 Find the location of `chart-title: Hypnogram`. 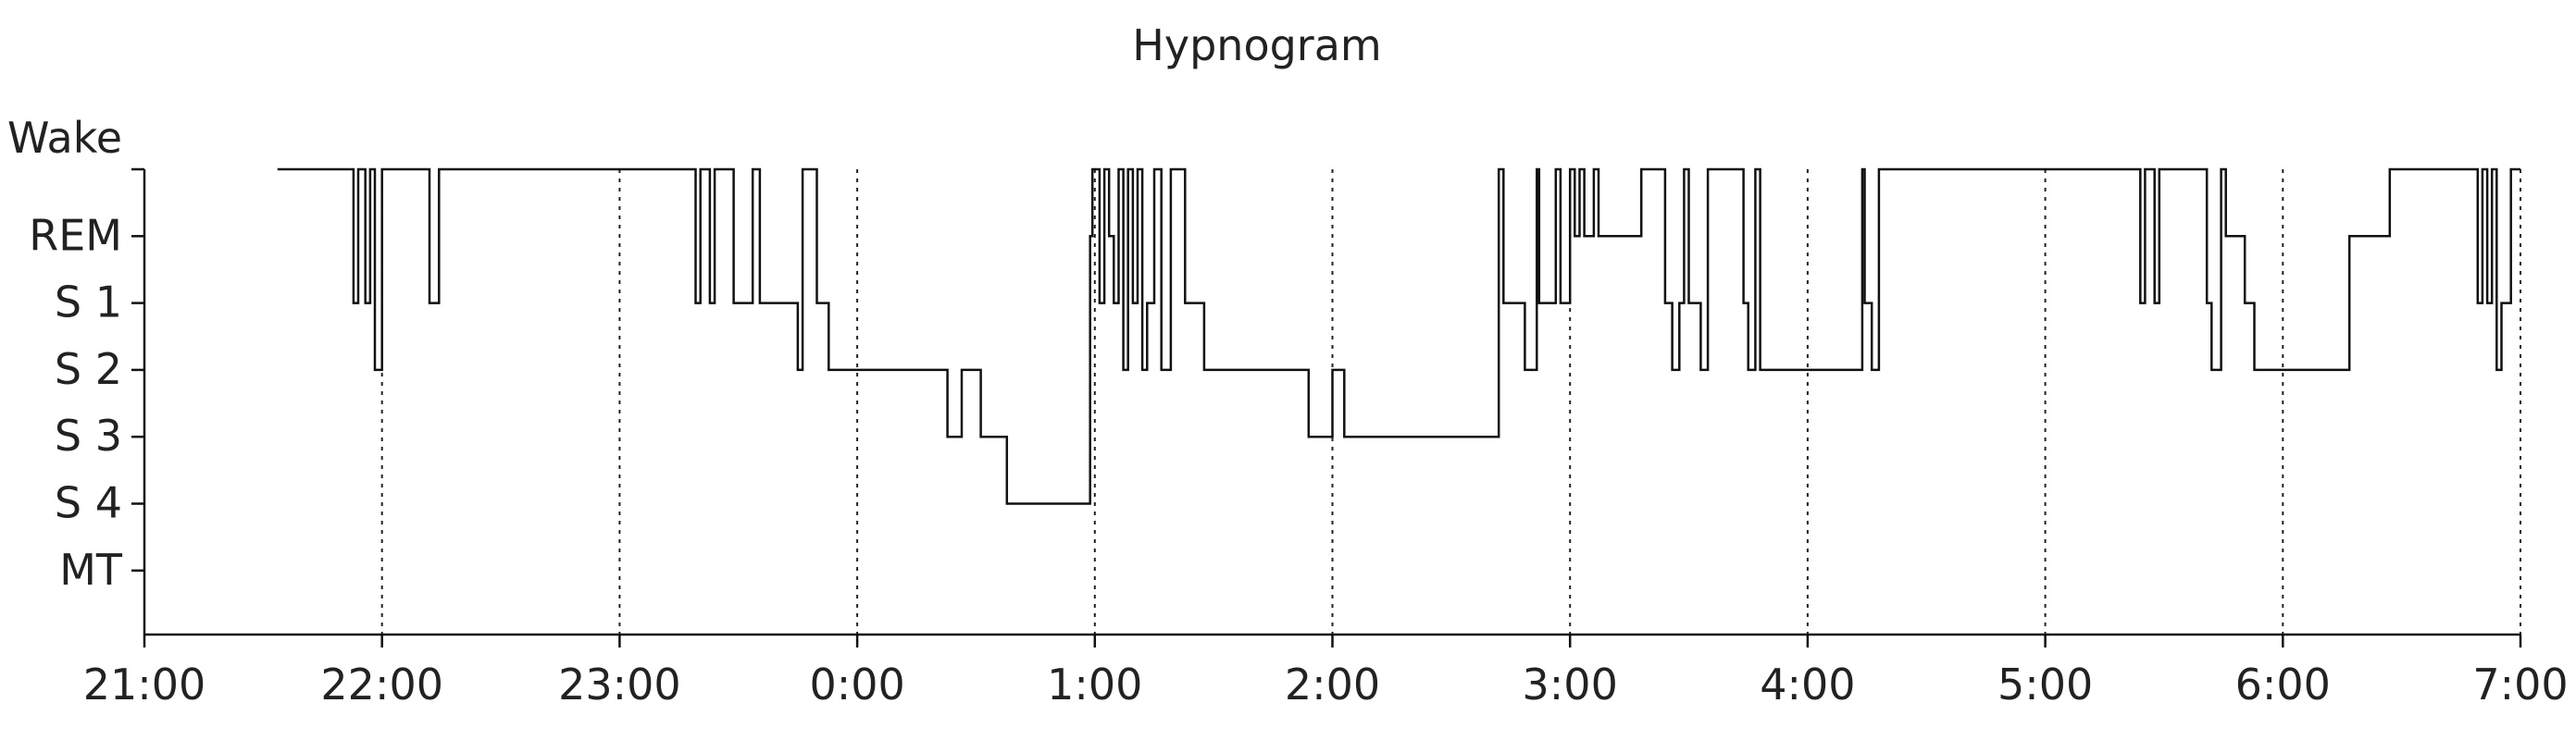

chart-title: Hypnogram is located at coordinates (1256, 45).